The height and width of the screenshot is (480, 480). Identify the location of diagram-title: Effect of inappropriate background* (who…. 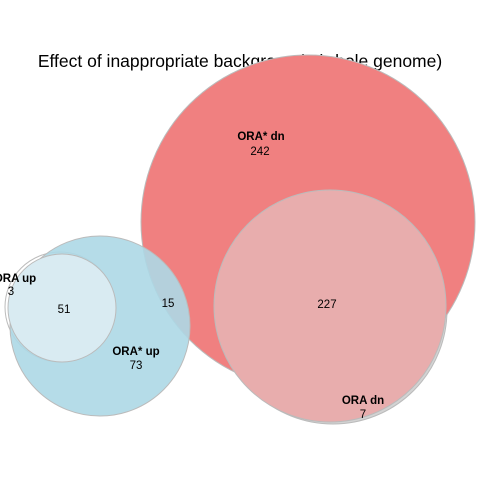
(240, 61).